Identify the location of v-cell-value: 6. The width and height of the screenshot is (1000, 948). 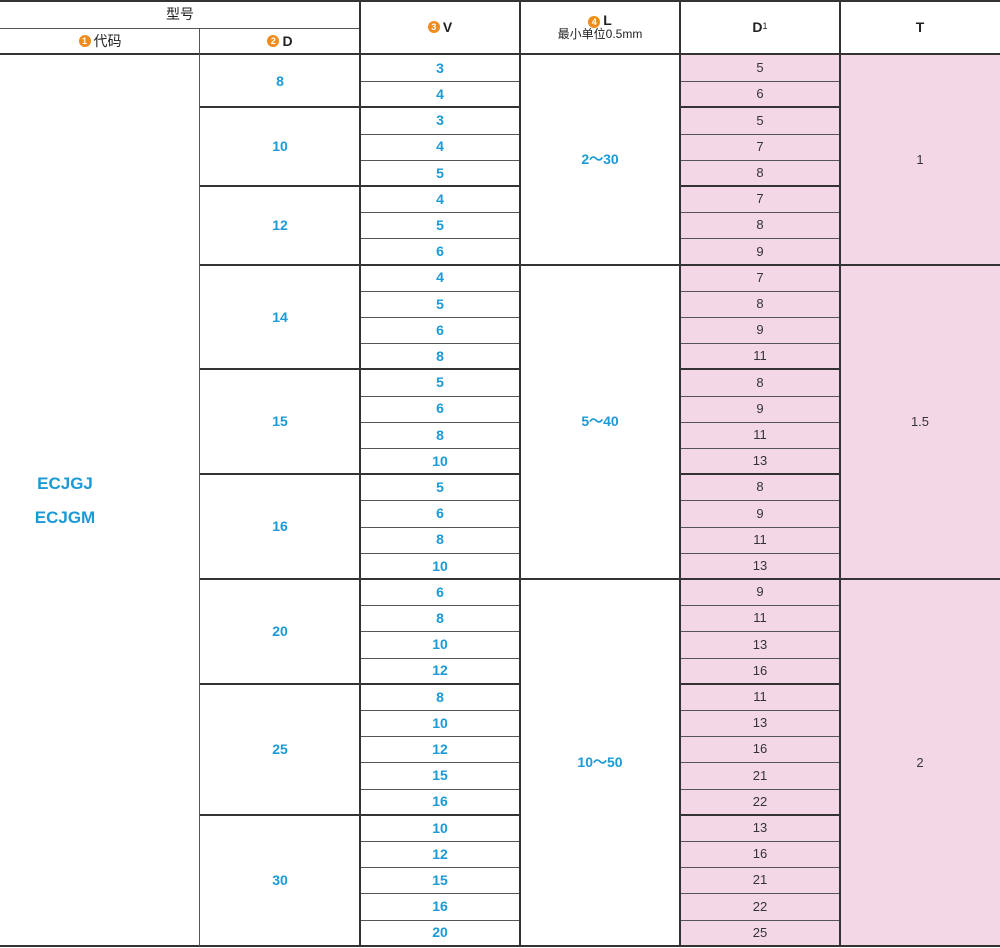
(440, 251).